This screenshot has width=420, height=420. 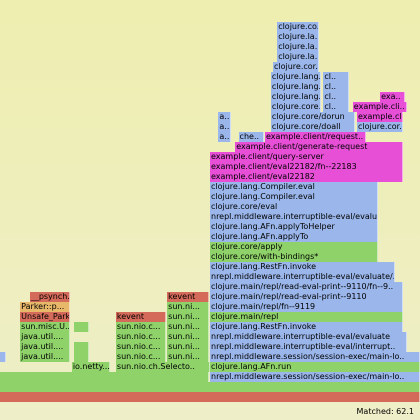 I want to click on flame-frame: clojure.main/repl/fn--9119, so click(x=307, y=307).